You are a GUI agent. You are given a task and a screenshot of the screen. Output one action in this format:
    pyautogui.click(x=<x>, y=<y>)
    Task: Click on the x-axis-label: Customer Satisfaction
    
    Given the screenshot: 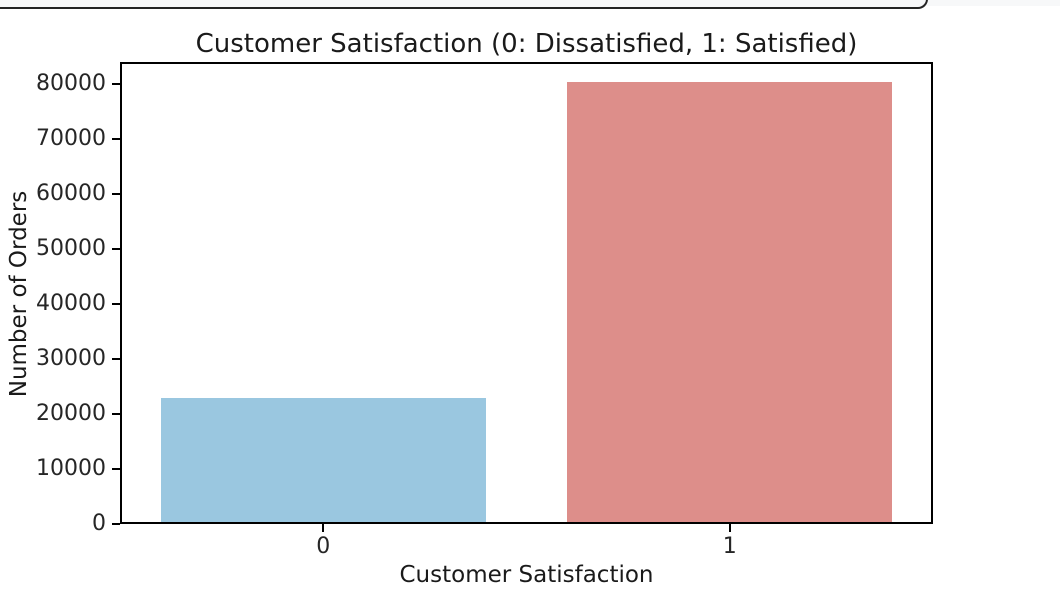 What is the action you would take?
    pyautogui.click(x=526, y=575)
    